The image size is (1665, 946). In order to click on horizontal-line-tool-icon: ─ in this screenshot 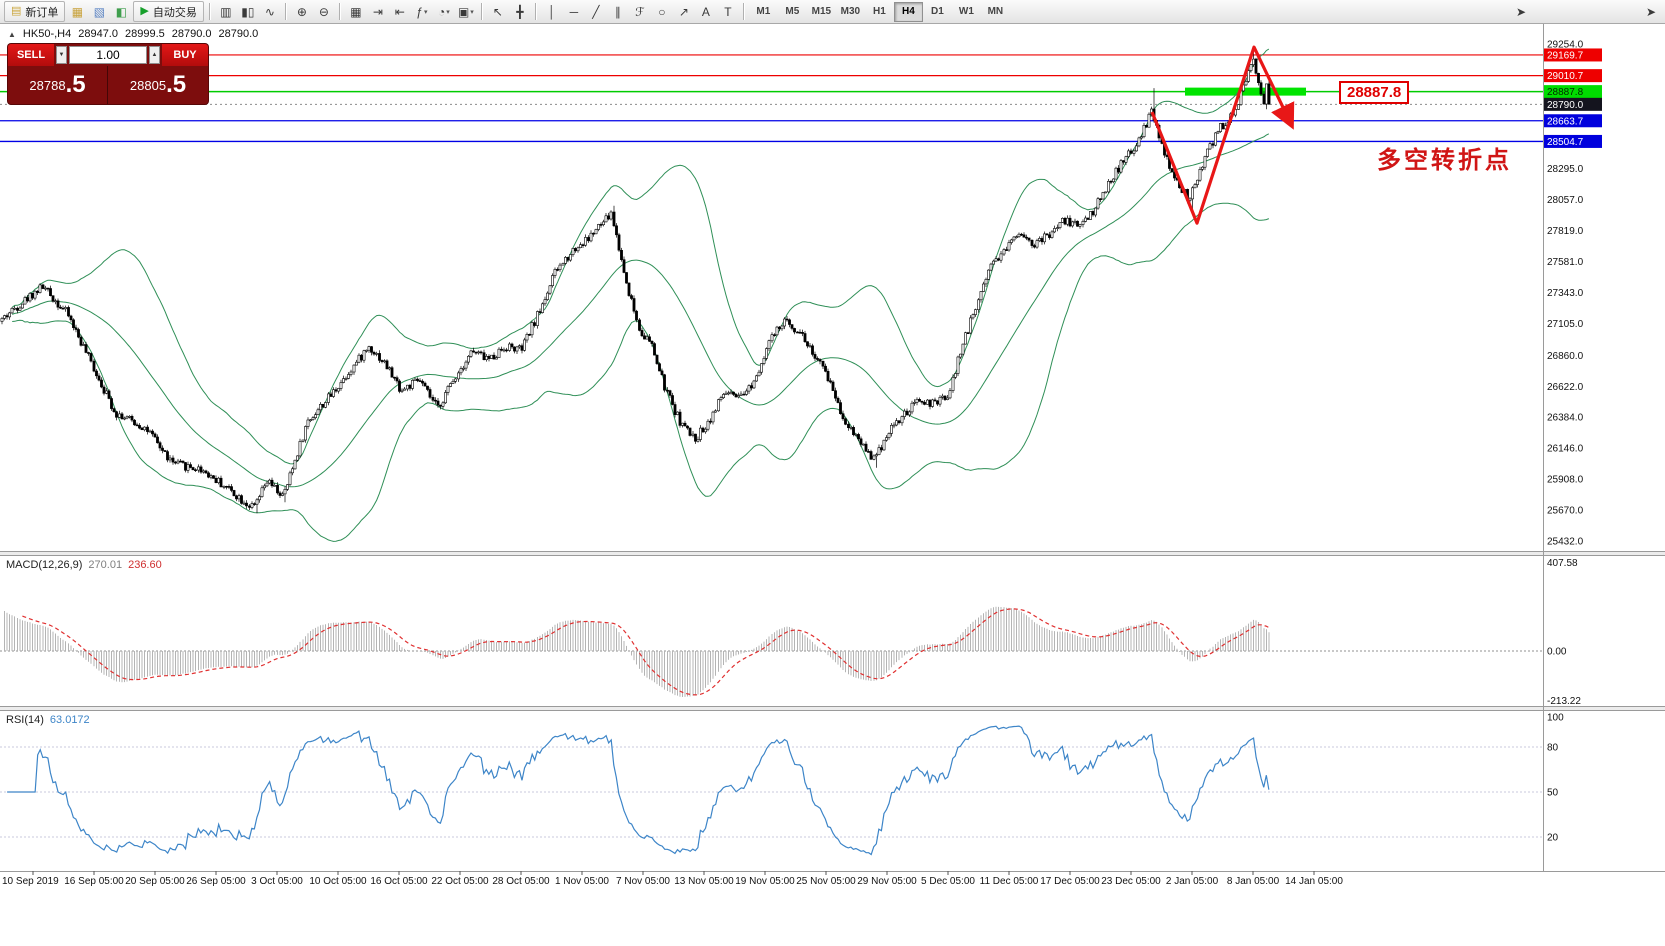, I will do `click(574, 12)`.